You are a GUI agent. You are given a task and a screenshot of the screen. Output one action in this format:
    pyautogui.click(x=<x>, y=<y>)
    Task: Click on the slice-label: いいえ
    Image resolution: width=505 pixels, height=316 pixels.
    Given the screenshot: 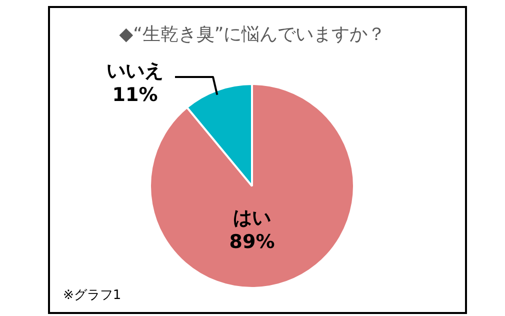 What is the action you would take?
    pyautogui.click(x=135, y=71)
    